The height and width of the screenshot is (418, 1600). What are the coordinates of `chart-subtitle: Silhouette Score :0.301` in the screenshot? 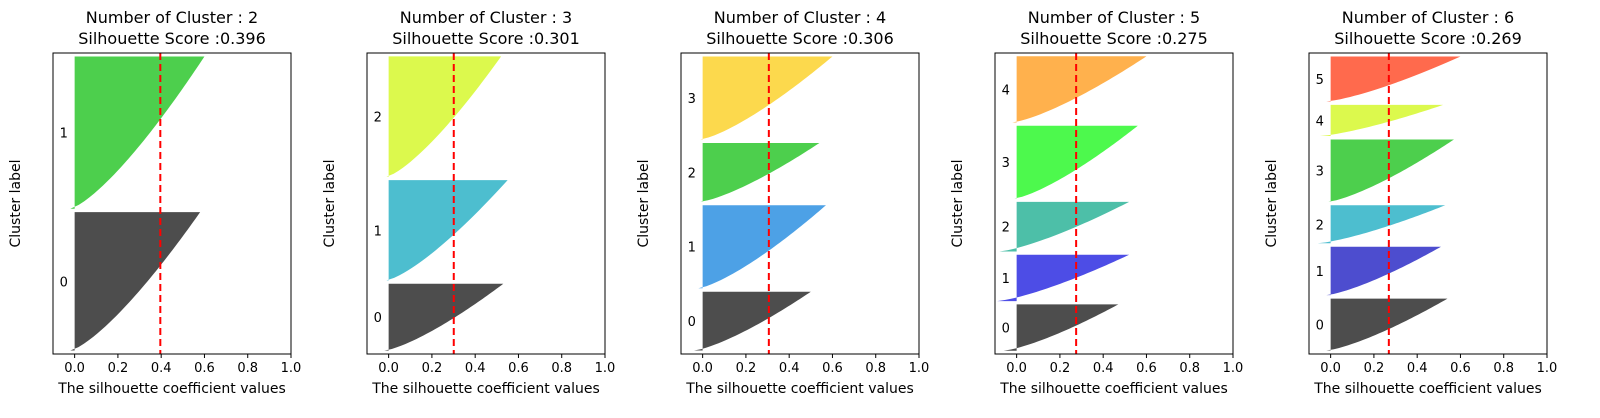 It's located at (486, 38).